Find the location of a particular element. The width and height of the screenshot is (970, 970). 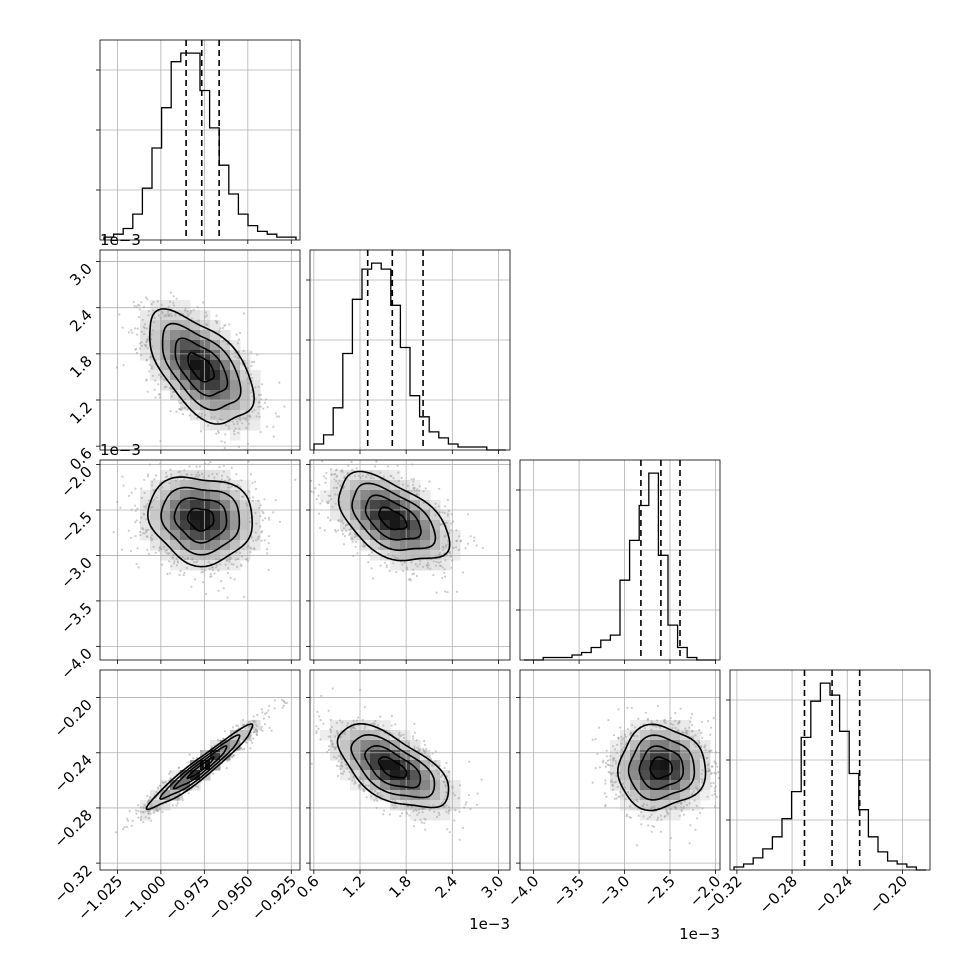

x-tick-label: −0.24 is located at coordinates (833, 894).